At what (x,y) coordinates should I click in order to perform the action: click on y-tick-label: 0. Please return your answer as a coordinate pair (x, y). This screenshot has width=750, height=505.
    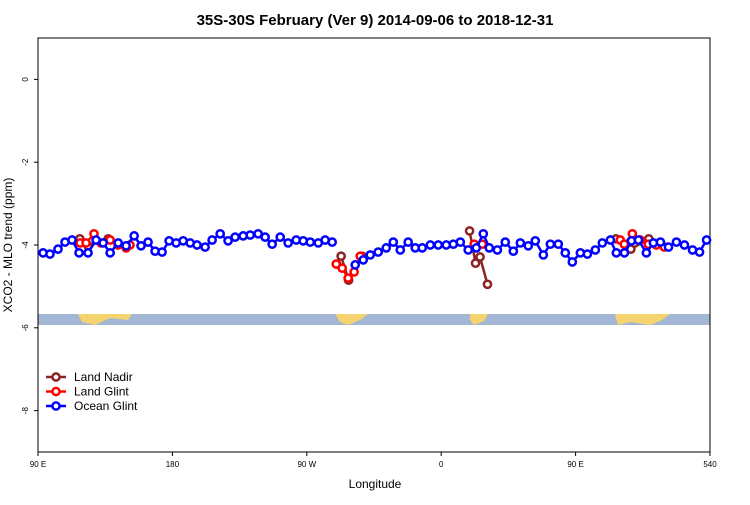
    Looking at the image, I should click on (25, 79).